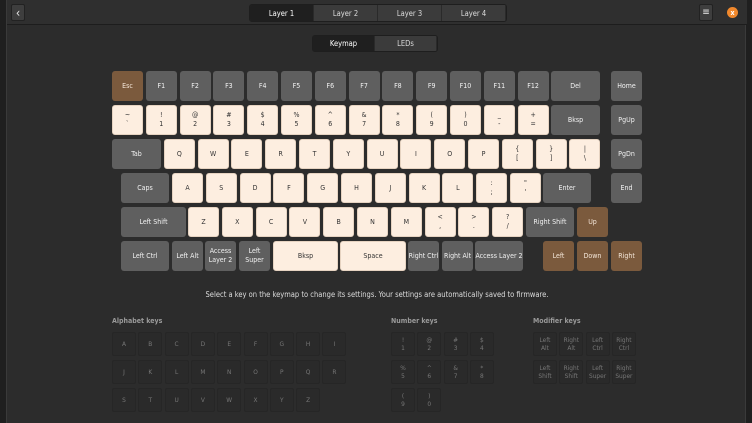 The height and width of the screenshot is (423, 752). What do you see at coordinates (585, 154) in the screenshot?
I see `key-symbol: | \` at bounding box center [585, 154].